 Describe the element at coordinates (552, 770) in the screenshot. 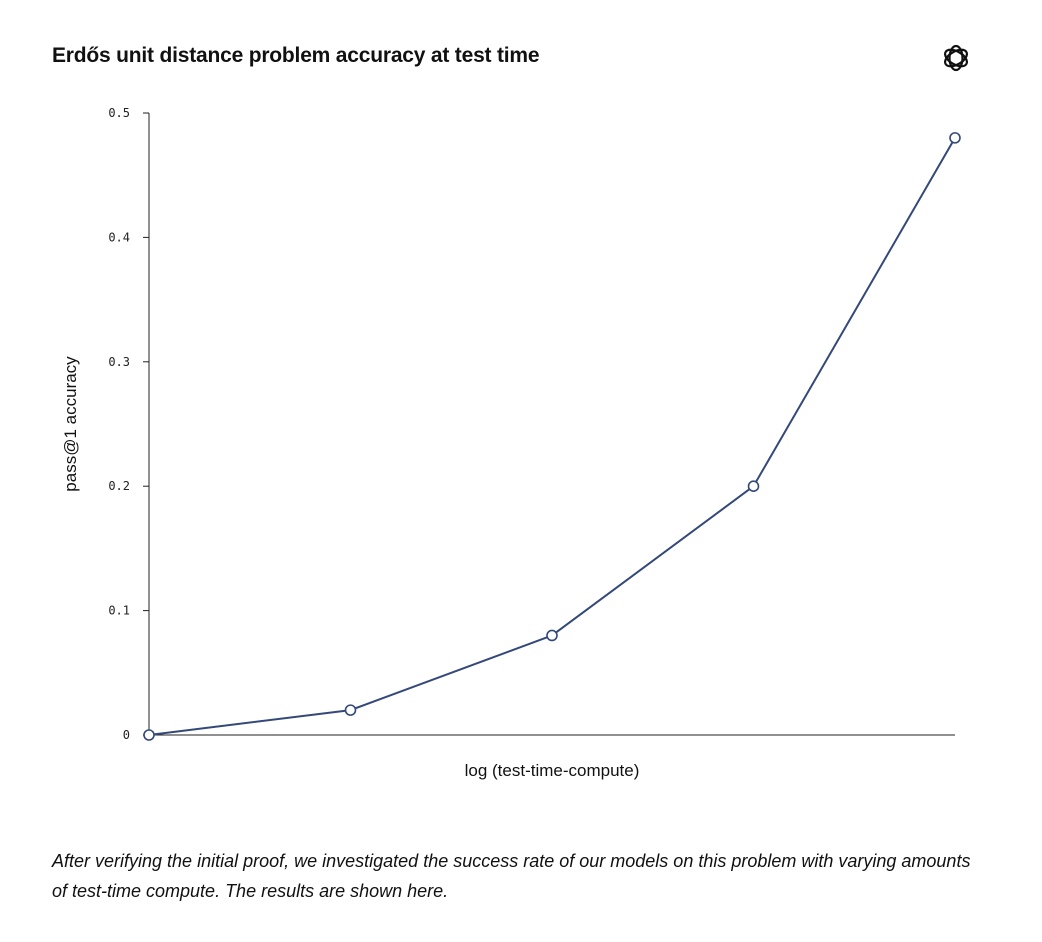

I see `x-axis-title: log (test-time-compute)` at that location.